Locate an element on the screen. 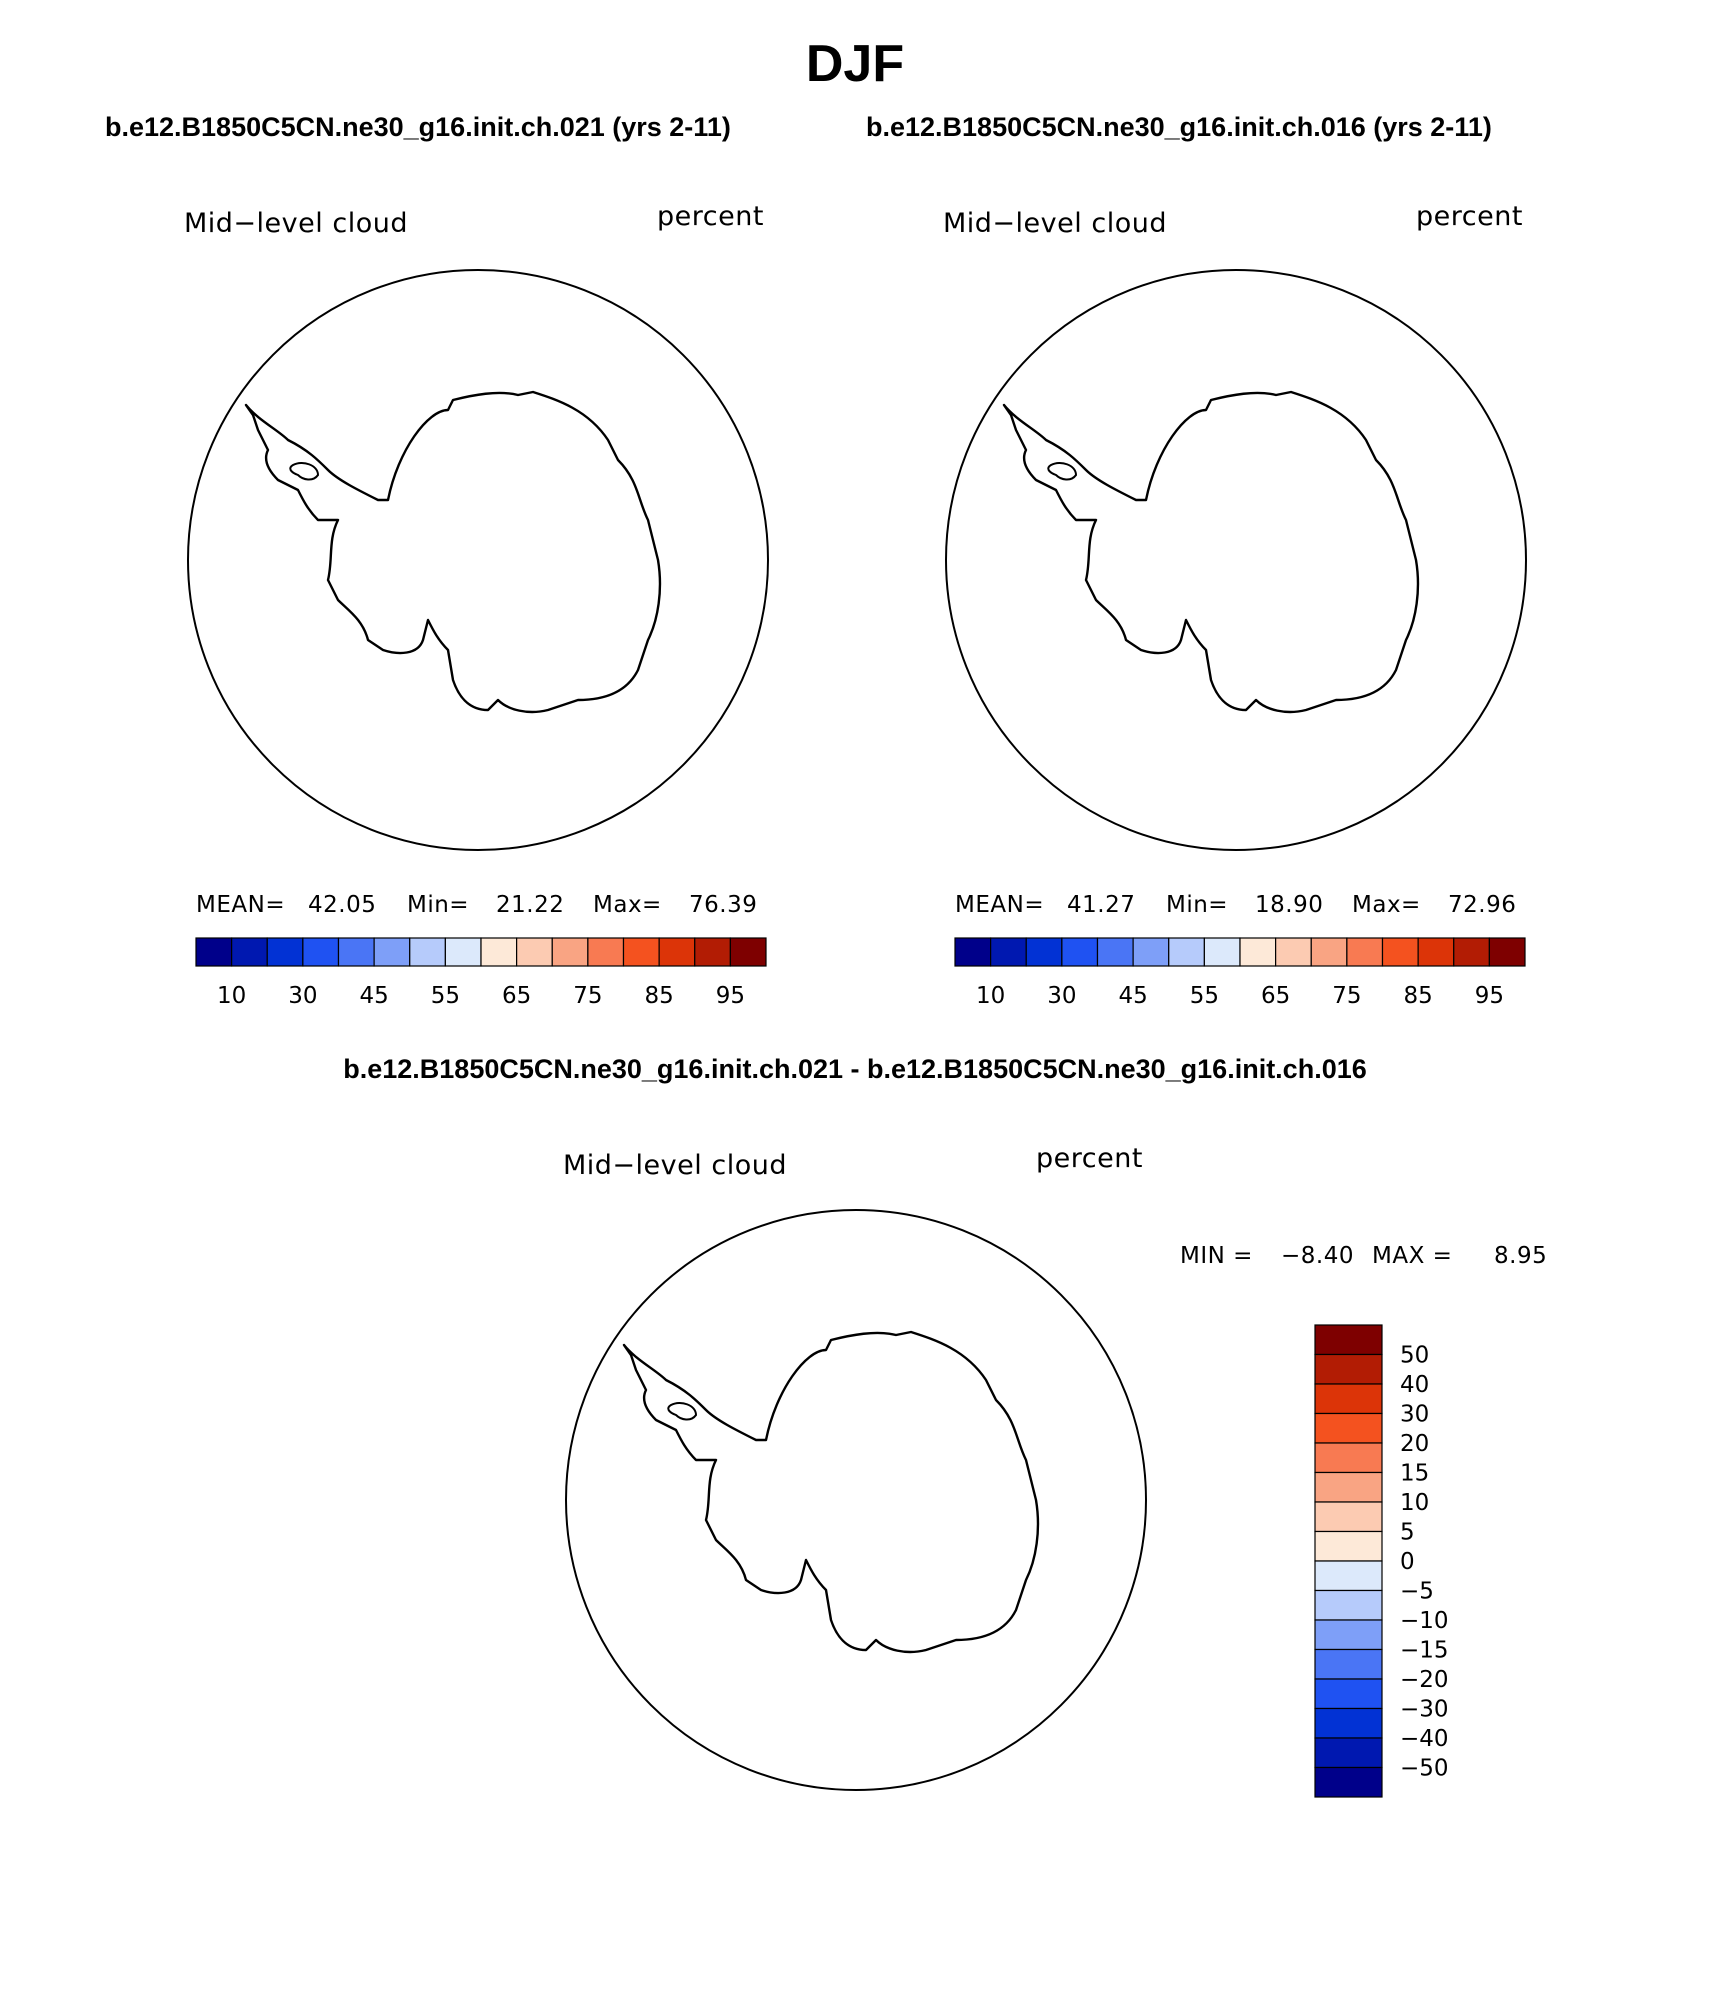 The image size is (1710, 2006). panel-2-min-value: 18.90 is located at coordinates (1289, 905).